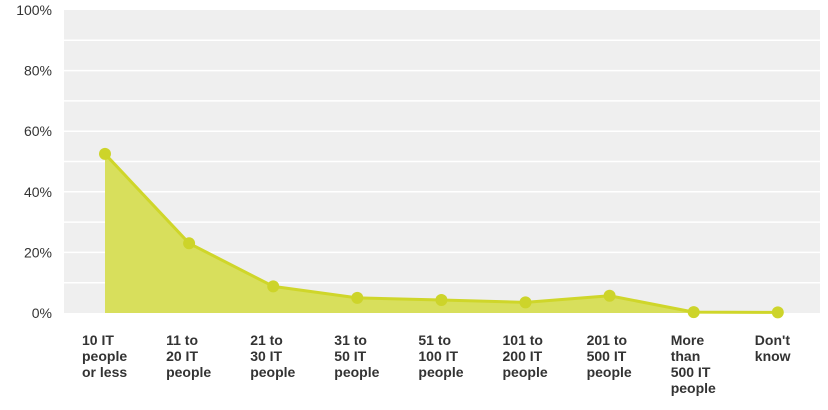 This screenshot has width=828, height=410. I want to click on x-tick-label: 10 IT people or less, so click(104, 356).